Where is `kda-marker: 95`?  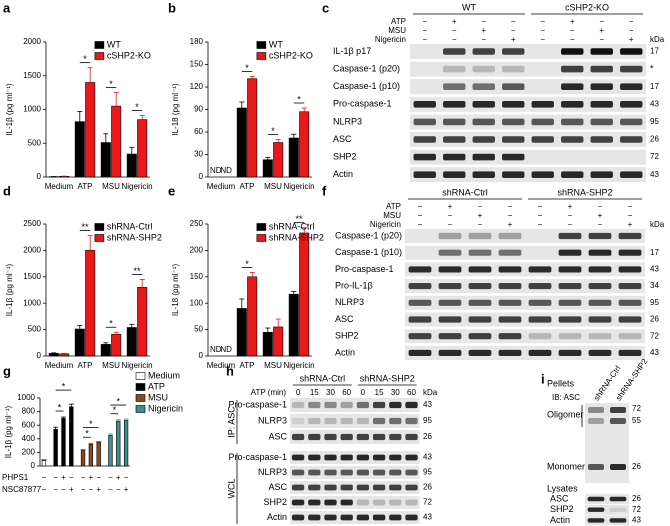 kda-marker: 95 is located at coordinates (654, 121).